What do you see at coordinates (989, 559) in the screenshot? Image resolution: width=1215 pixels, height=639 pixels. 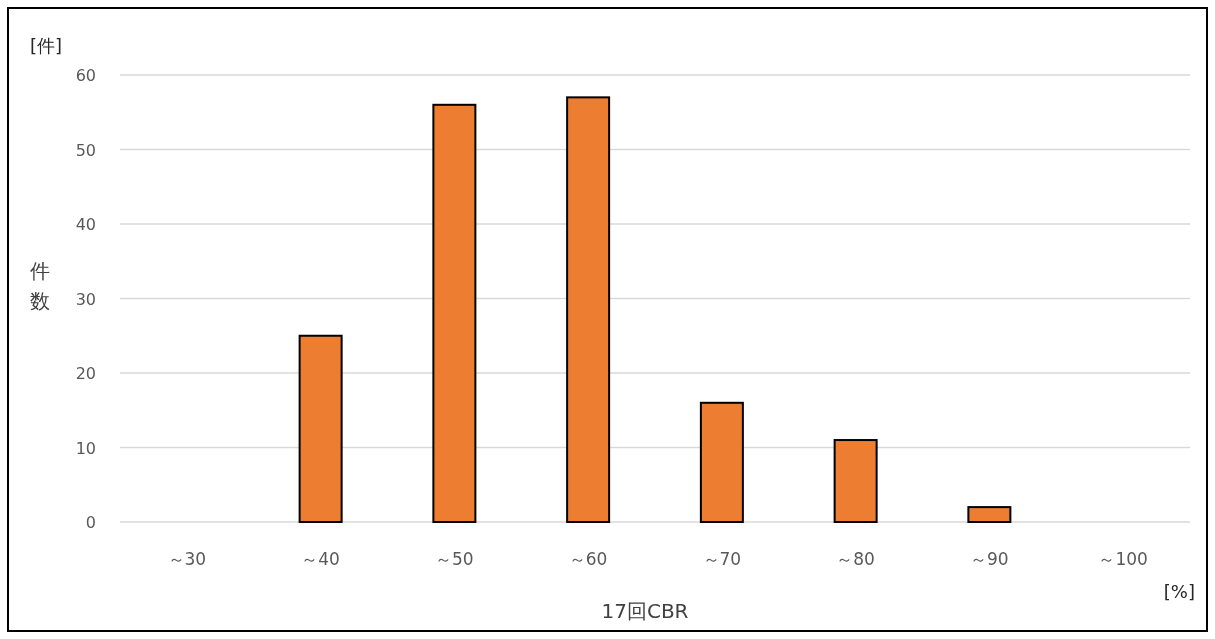 I see `x-tick-label: ～90` at bounding box center [989, 559].